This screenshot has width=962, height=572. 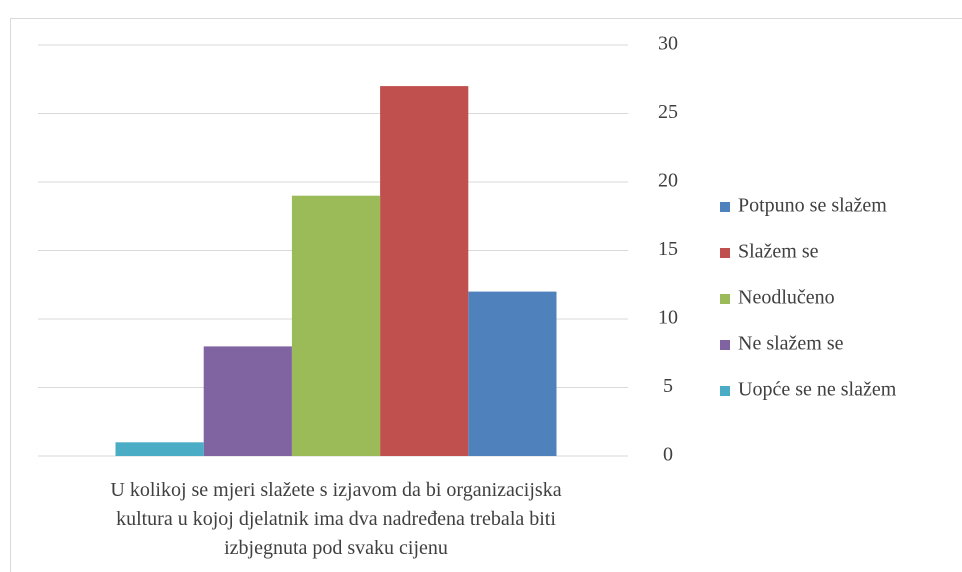 I want to click on legend-label: Neodlučeno, so click(x=786, y=298).